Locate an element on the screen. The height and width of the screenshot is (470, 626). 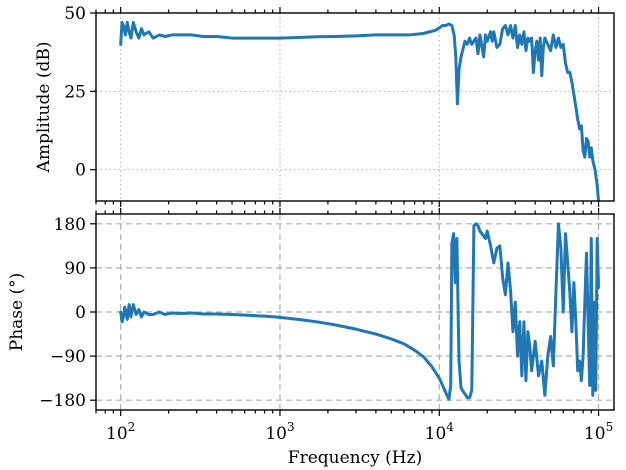
y-tick-label: 25 is located at coordinates (75, 92).